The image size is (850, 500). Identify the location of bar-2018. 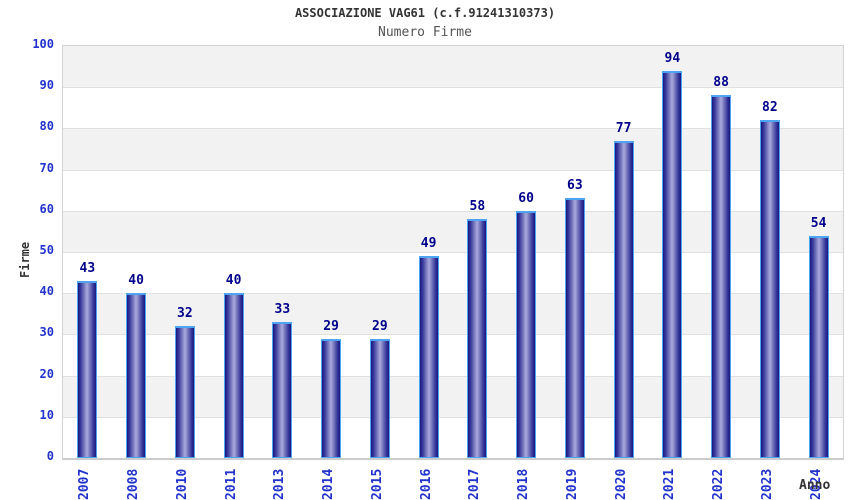
(526, 334).